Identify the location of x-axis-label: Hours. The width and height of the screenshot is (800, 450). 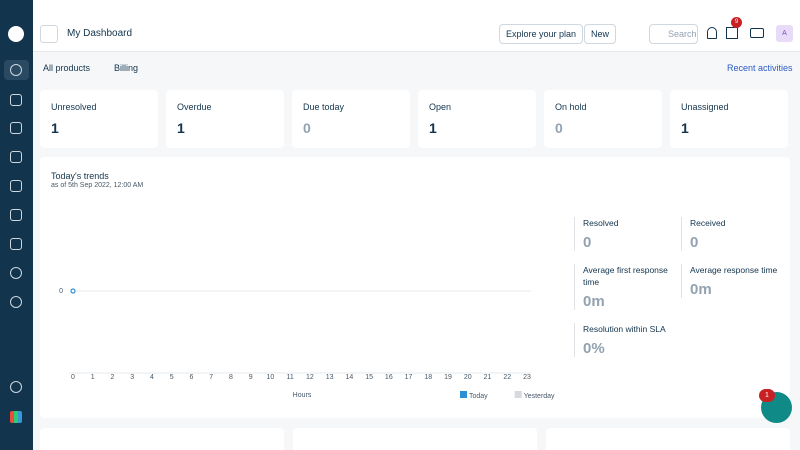
(302, 395).